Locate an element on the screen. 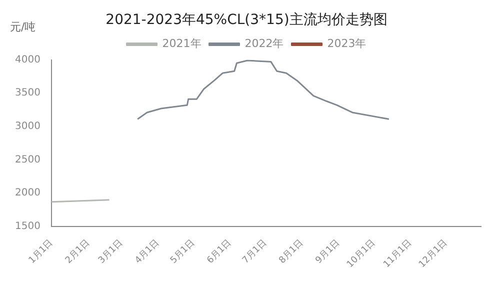 The width and height of the screenshot is (499, 281). x-tick-label: 1月1日 is located at coordinates (41, 252).